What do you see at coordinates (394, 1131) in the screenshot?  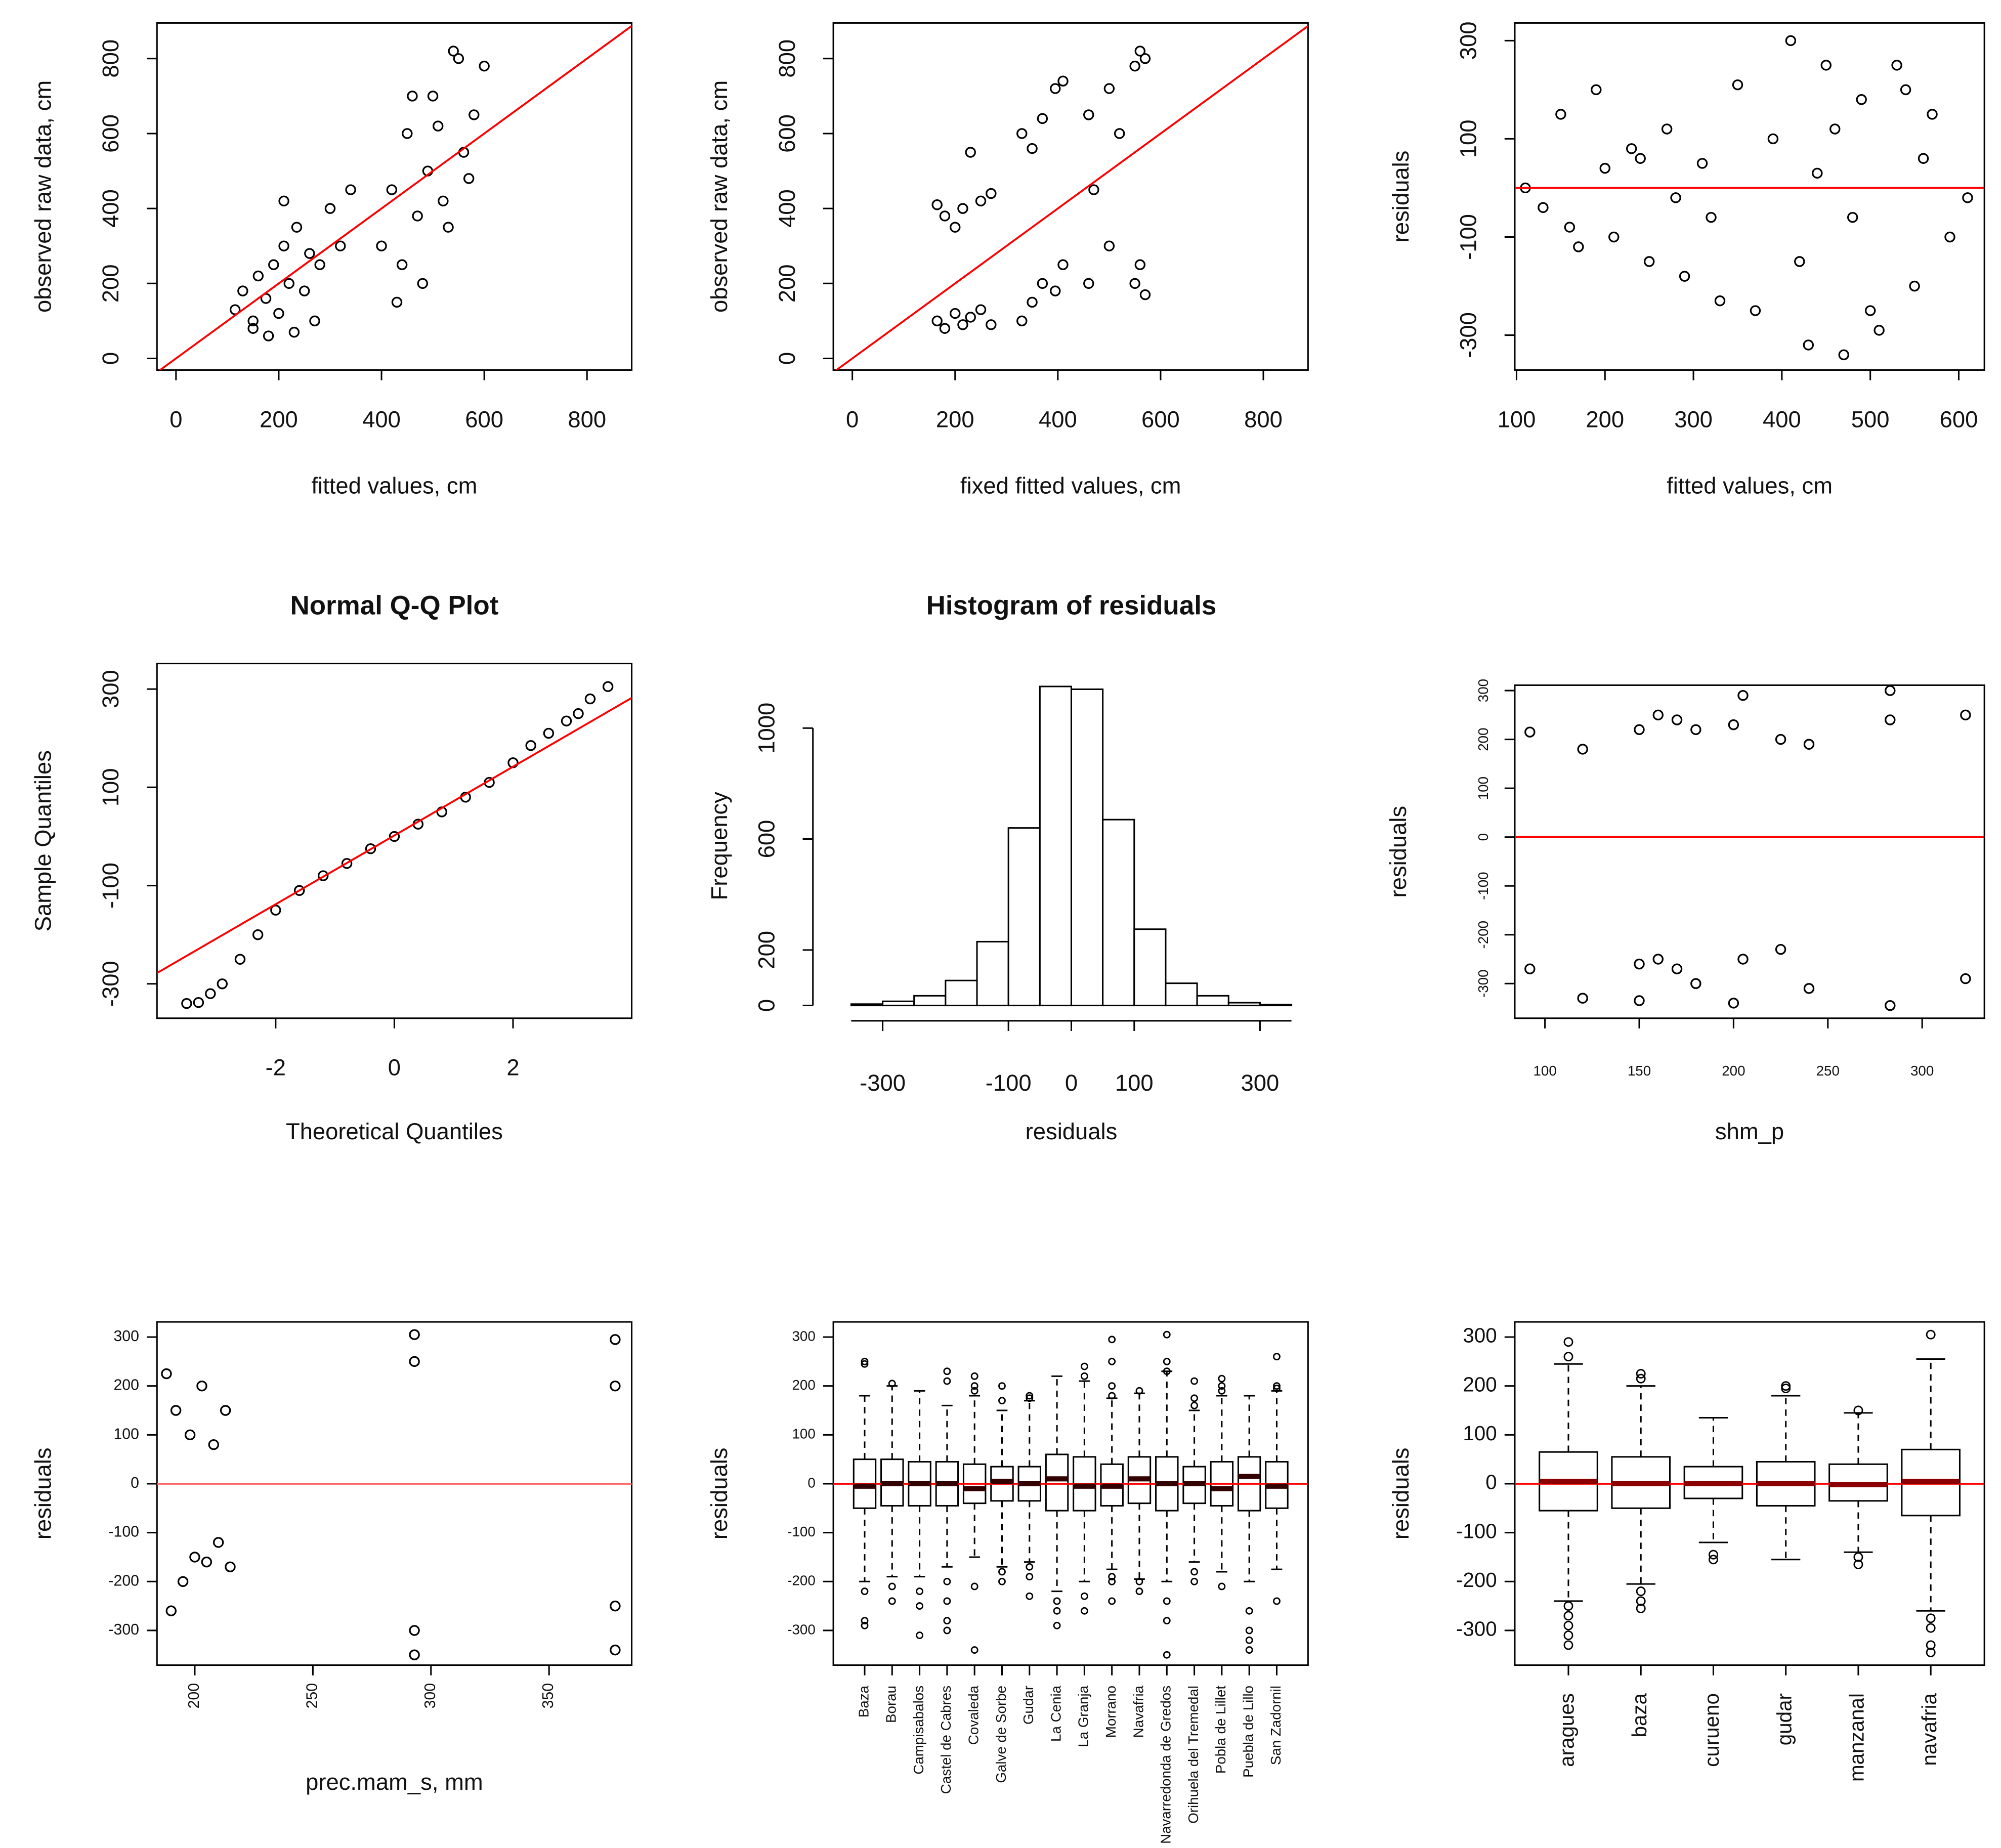 I see `x-axis-label: Theoretical Quantiles` at bounding box center [394, 1131].